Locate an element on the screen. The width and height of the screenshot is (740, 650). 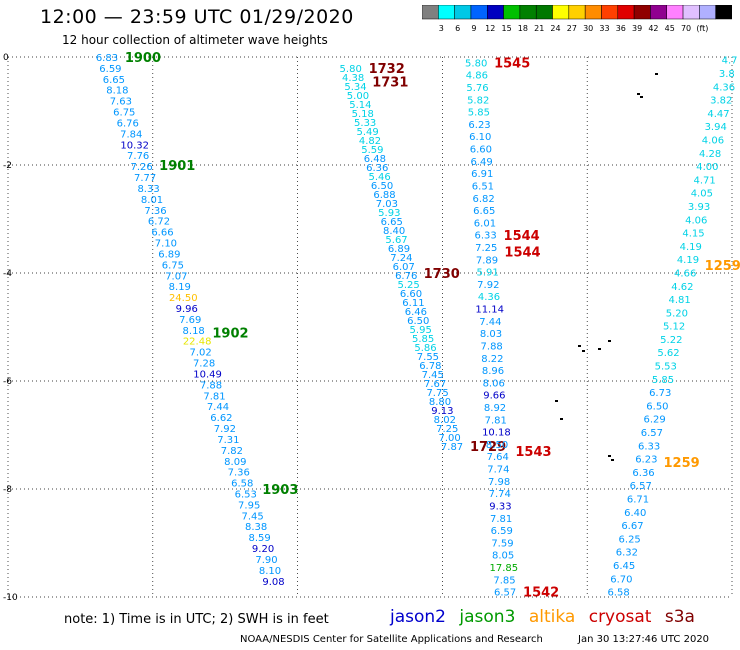
wave-height-value: 7.00 is located at coordinates (450, 438).